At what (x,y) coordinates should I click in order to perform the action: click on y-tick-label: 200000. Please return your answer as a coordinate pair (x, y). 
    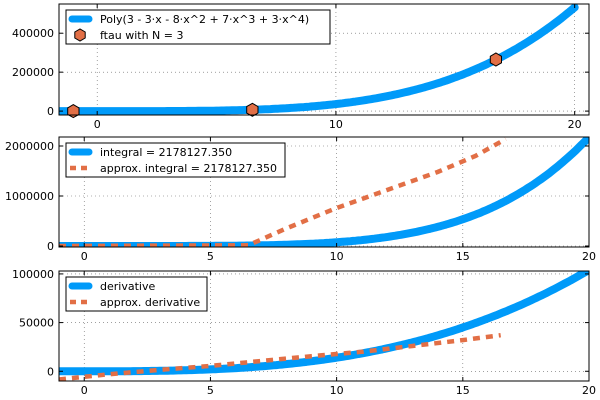
    Looking at the image, I should click on (33, 72).